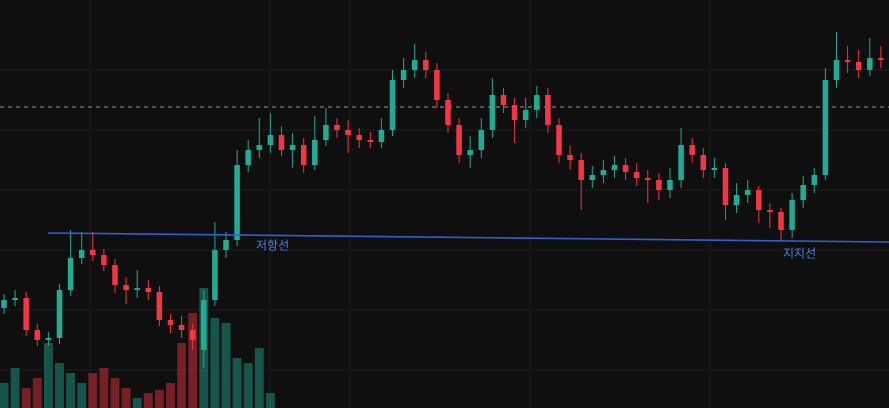 Image resolution: width=889 pixels, height=408 pixels. Describe the element at coordinates (799, 254) in the screenshot. I see `annotation: 지지선` at that location.